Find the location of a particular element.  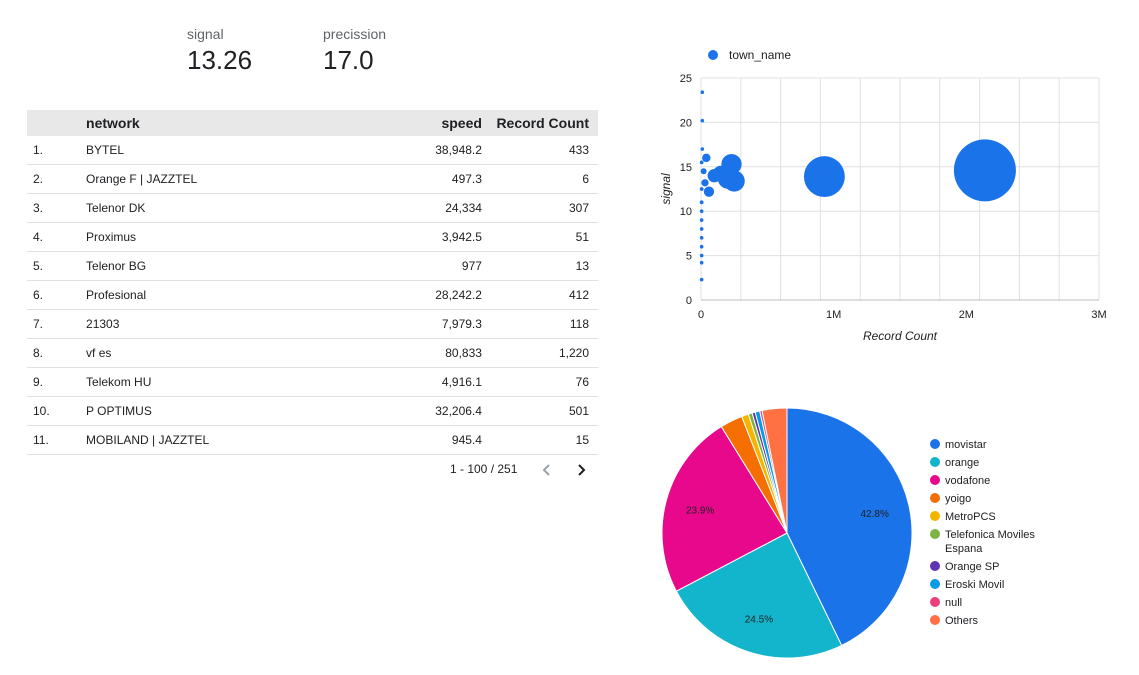

cell-record-count: 15 is located at coordinates (539, 440).